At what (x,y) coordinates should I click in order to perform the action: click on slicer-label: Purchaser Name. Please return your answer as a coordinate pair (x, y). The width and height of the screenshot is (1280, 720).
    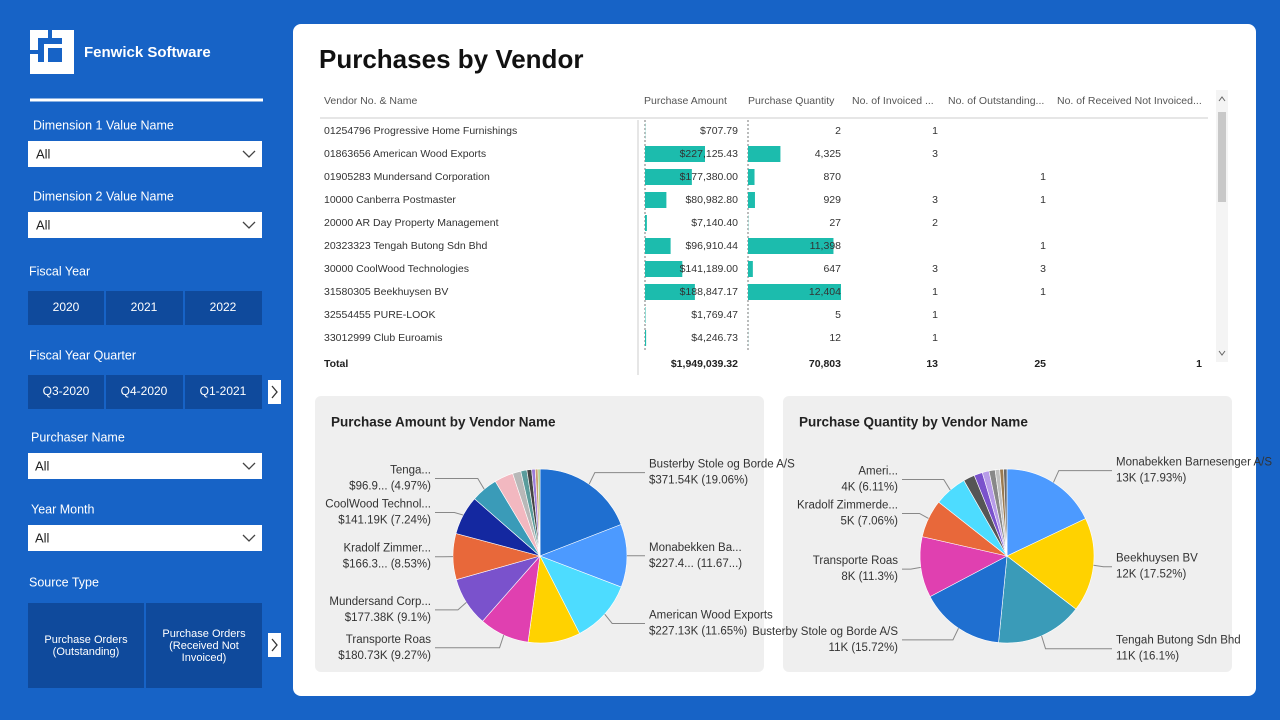
    Looking at the image, I should click on (78, 437).